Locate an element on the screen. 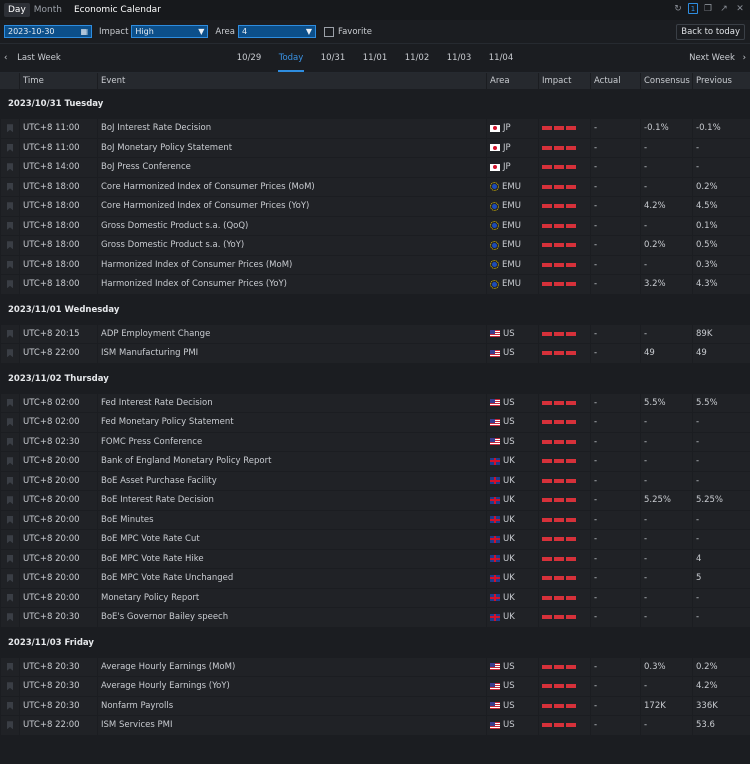 The width and height of the screenshot is (750, 764). date-picker: 2023-10-30 ▦ is located at coordinates (48, 31).